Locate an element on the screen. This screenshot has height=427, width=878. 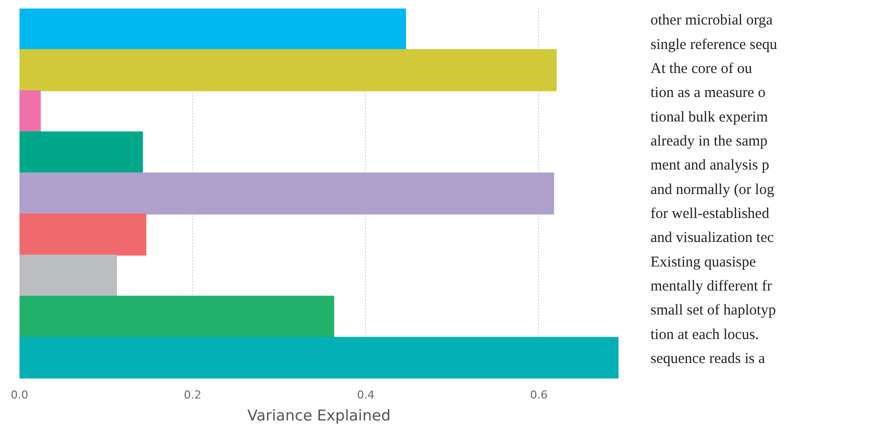
text: ment and analysis p is located at coordinates (710, 166).